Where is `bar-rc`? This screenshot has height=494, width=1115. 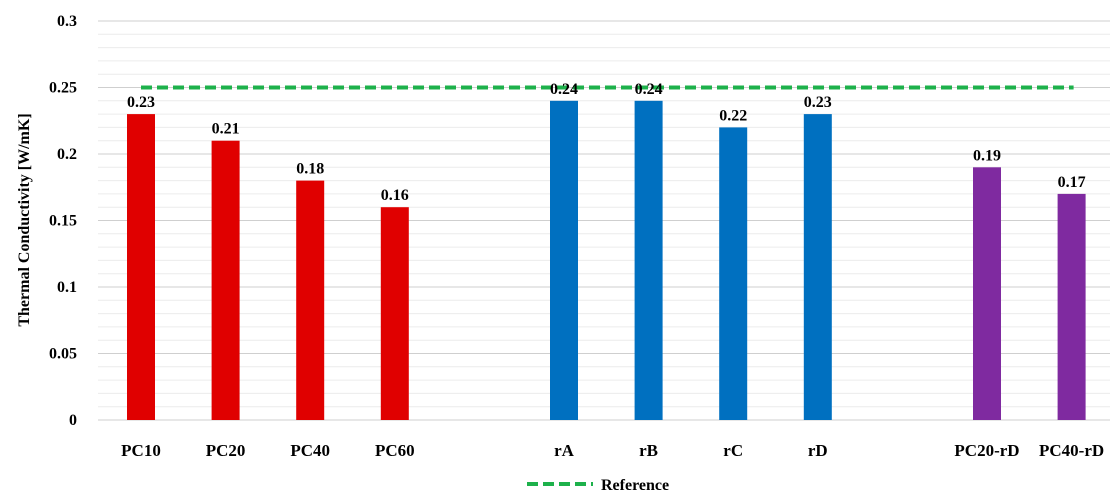 bar-rc is located at coordinates (733, 274).